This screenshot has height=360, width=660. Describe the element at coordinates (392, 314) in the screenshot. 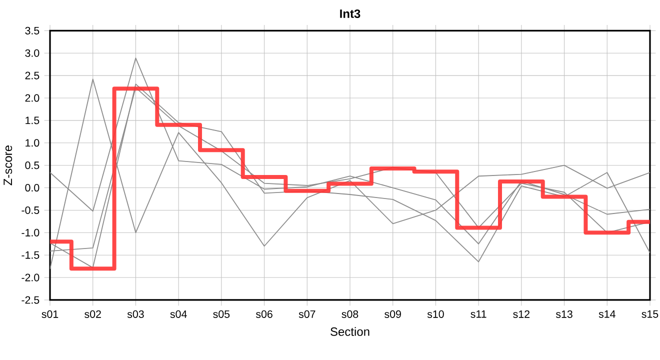

I see `x-tick-label: s09` at that location.